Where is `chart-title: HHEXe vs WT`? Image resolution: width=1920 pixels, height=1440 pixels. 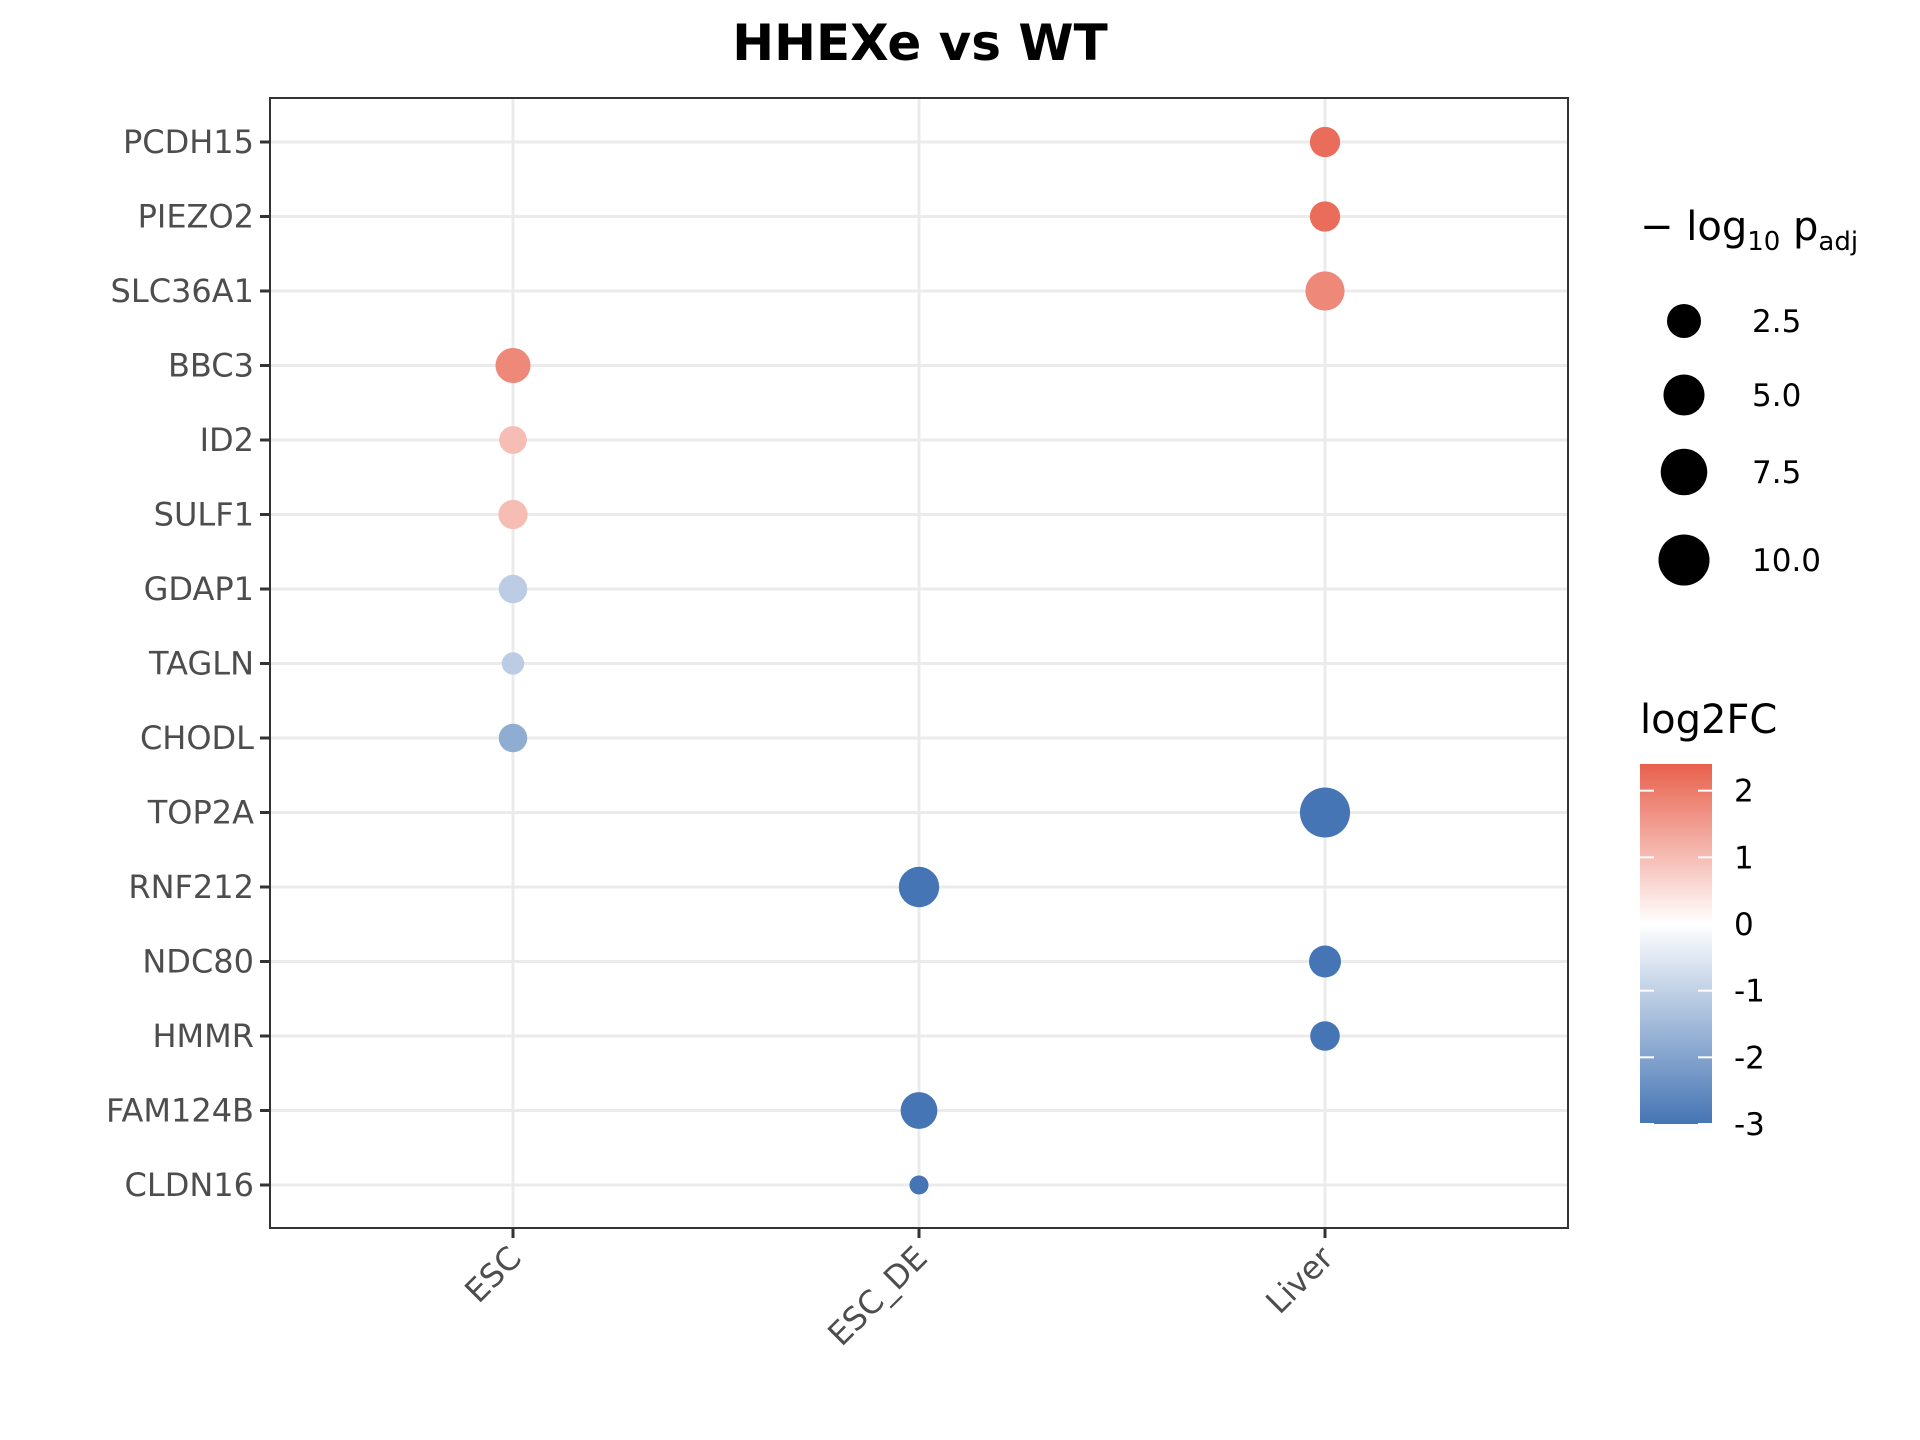
chart-title: HHEXe vs WT is located at coordinates (919, 43).